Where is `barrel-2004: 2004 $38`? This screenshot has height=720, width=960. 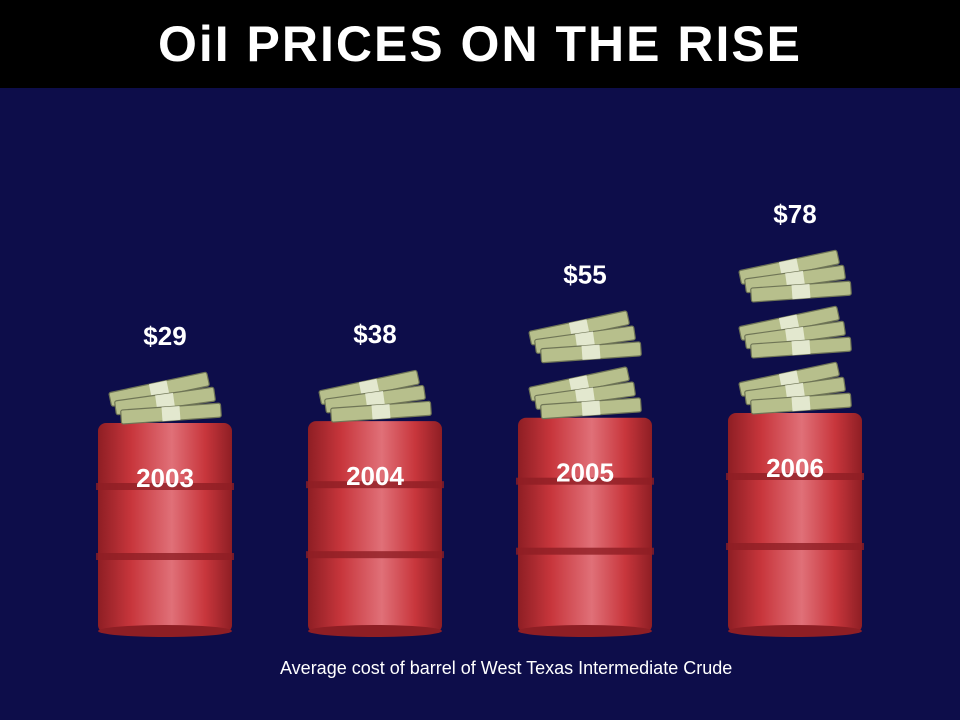 barrel-2004: 2004 $38 is located at coordinates (375, 478).